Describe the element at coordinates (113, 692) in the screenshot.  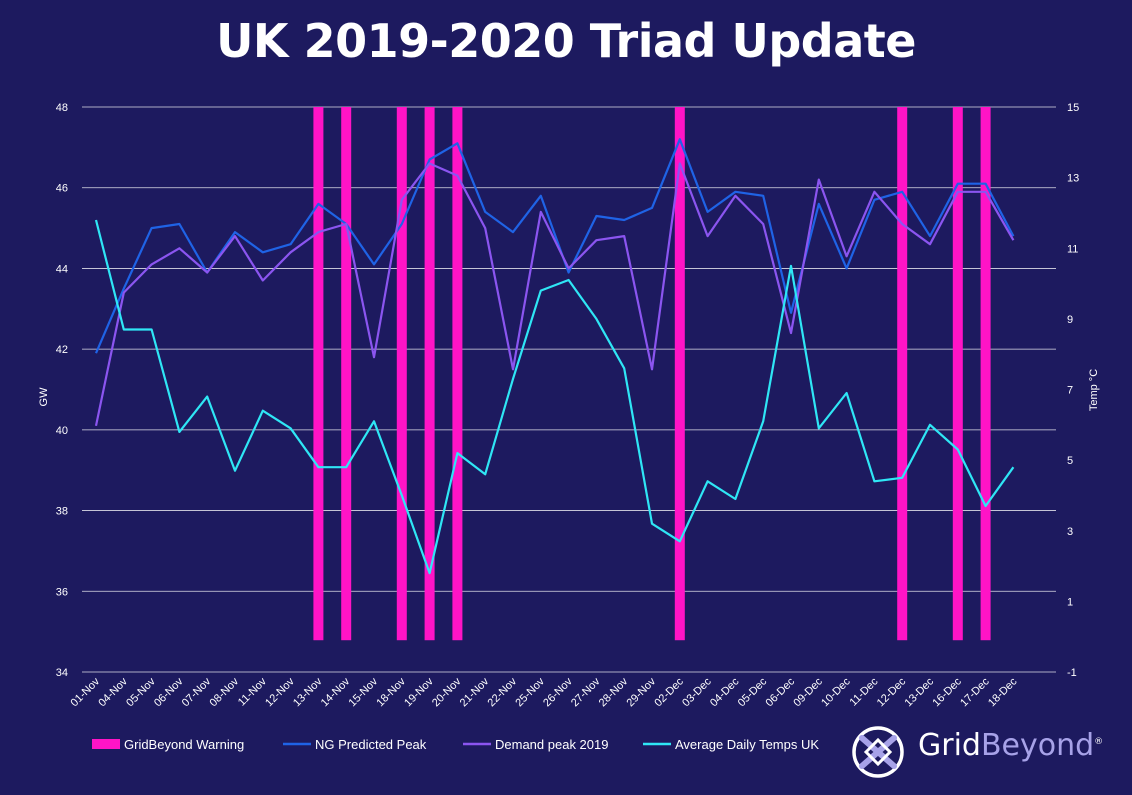
I see `x-tick-label: 04-Nov` at that location.